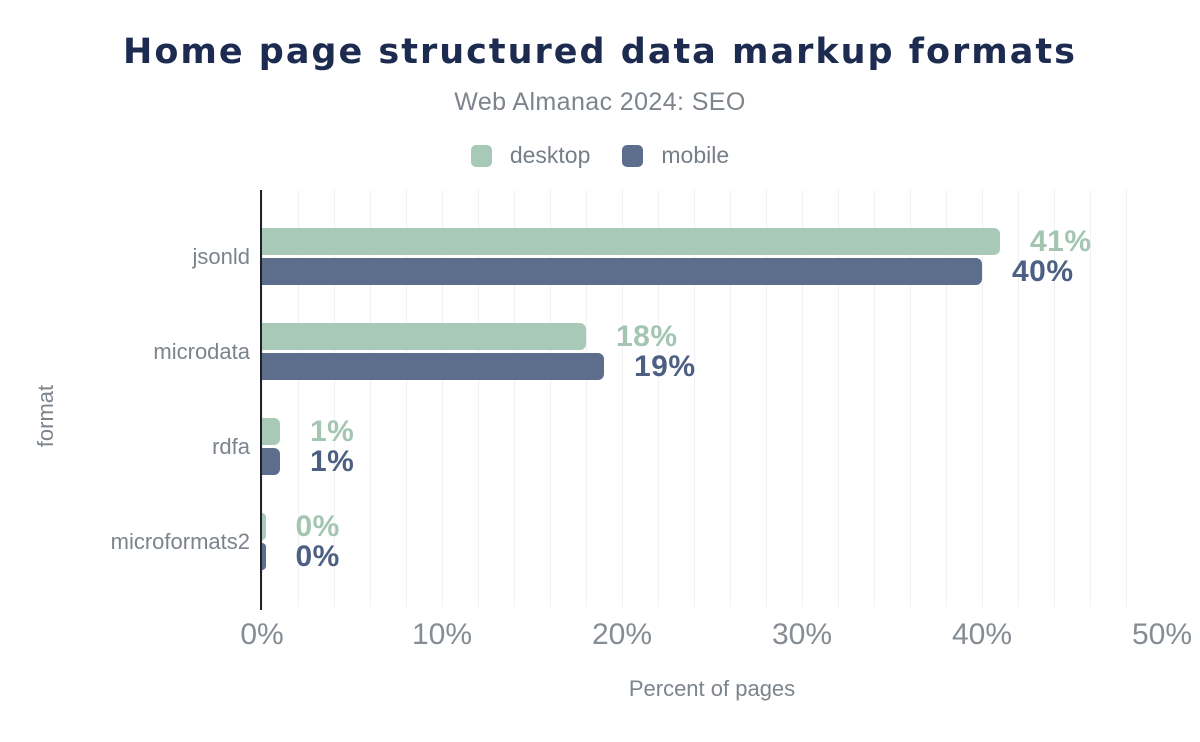 Image resolution: width=1200 pixels, height=742 pixels. Describe the element at coordinates (201, 351) in the screenshot. I see `category-label-microdata: microdata` at that location.